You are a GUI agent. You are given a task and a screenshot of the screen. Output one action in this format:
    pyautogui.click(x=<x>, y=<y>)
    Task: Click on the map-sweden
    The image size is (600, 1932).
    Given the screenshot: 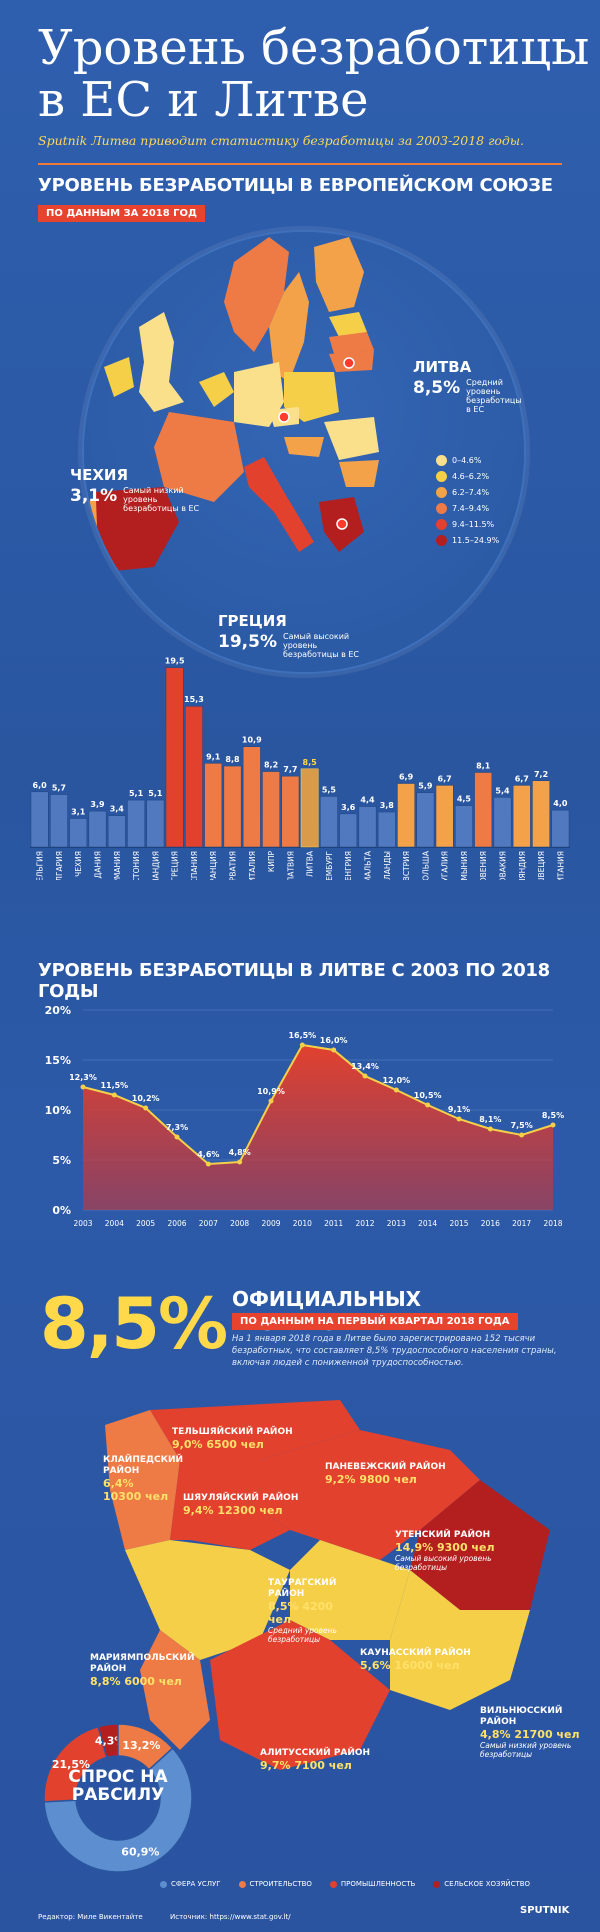 What is the action you would take?
    pyautogui.click(x=289, y=327)
    